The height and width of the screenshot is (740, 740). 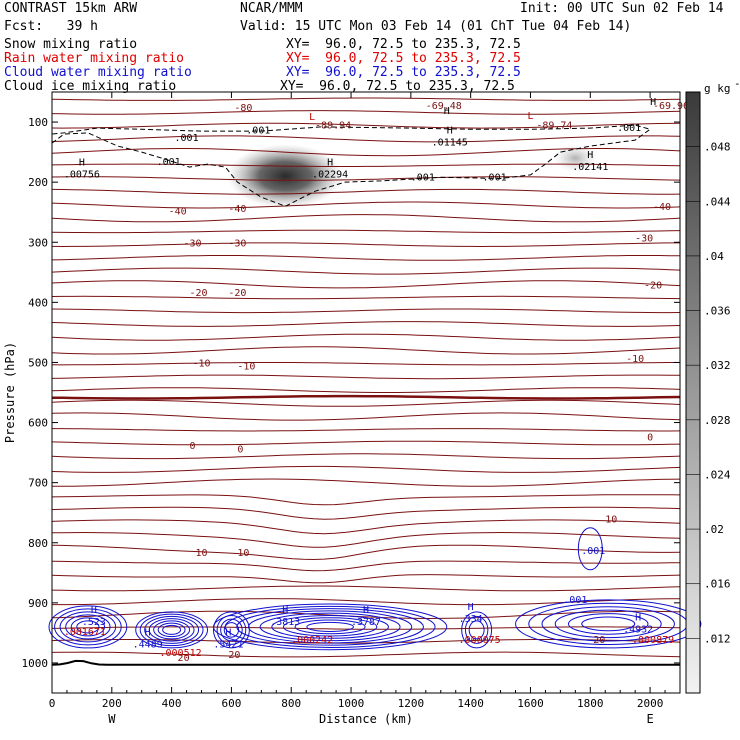 What do you see at coordinates (333, 125) in the screenshot?
I see `temperature-label: -89.94` at bounding box center [333, 125].